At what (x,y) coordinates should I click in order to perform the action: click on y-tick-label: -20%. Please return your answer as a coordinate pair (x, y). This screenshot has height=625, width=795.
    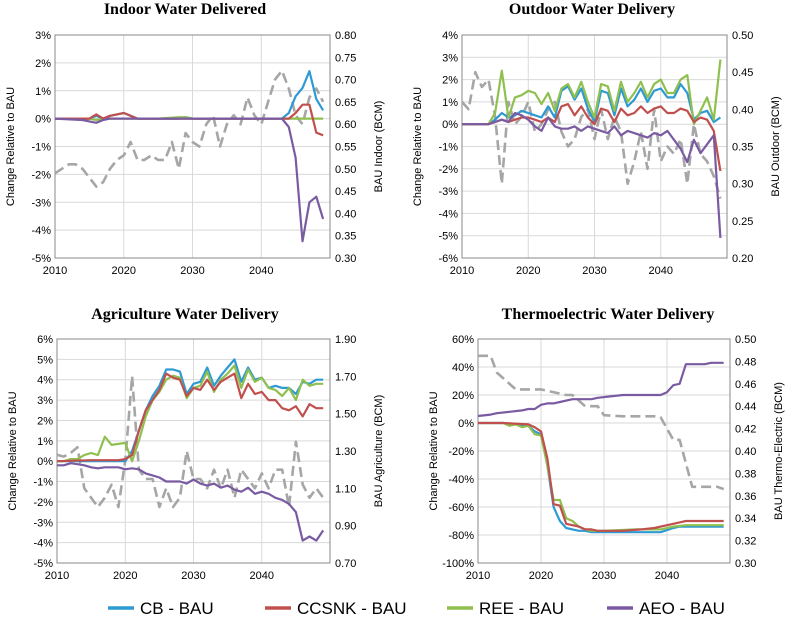
    Looking at the image, I should click on (461, 452).